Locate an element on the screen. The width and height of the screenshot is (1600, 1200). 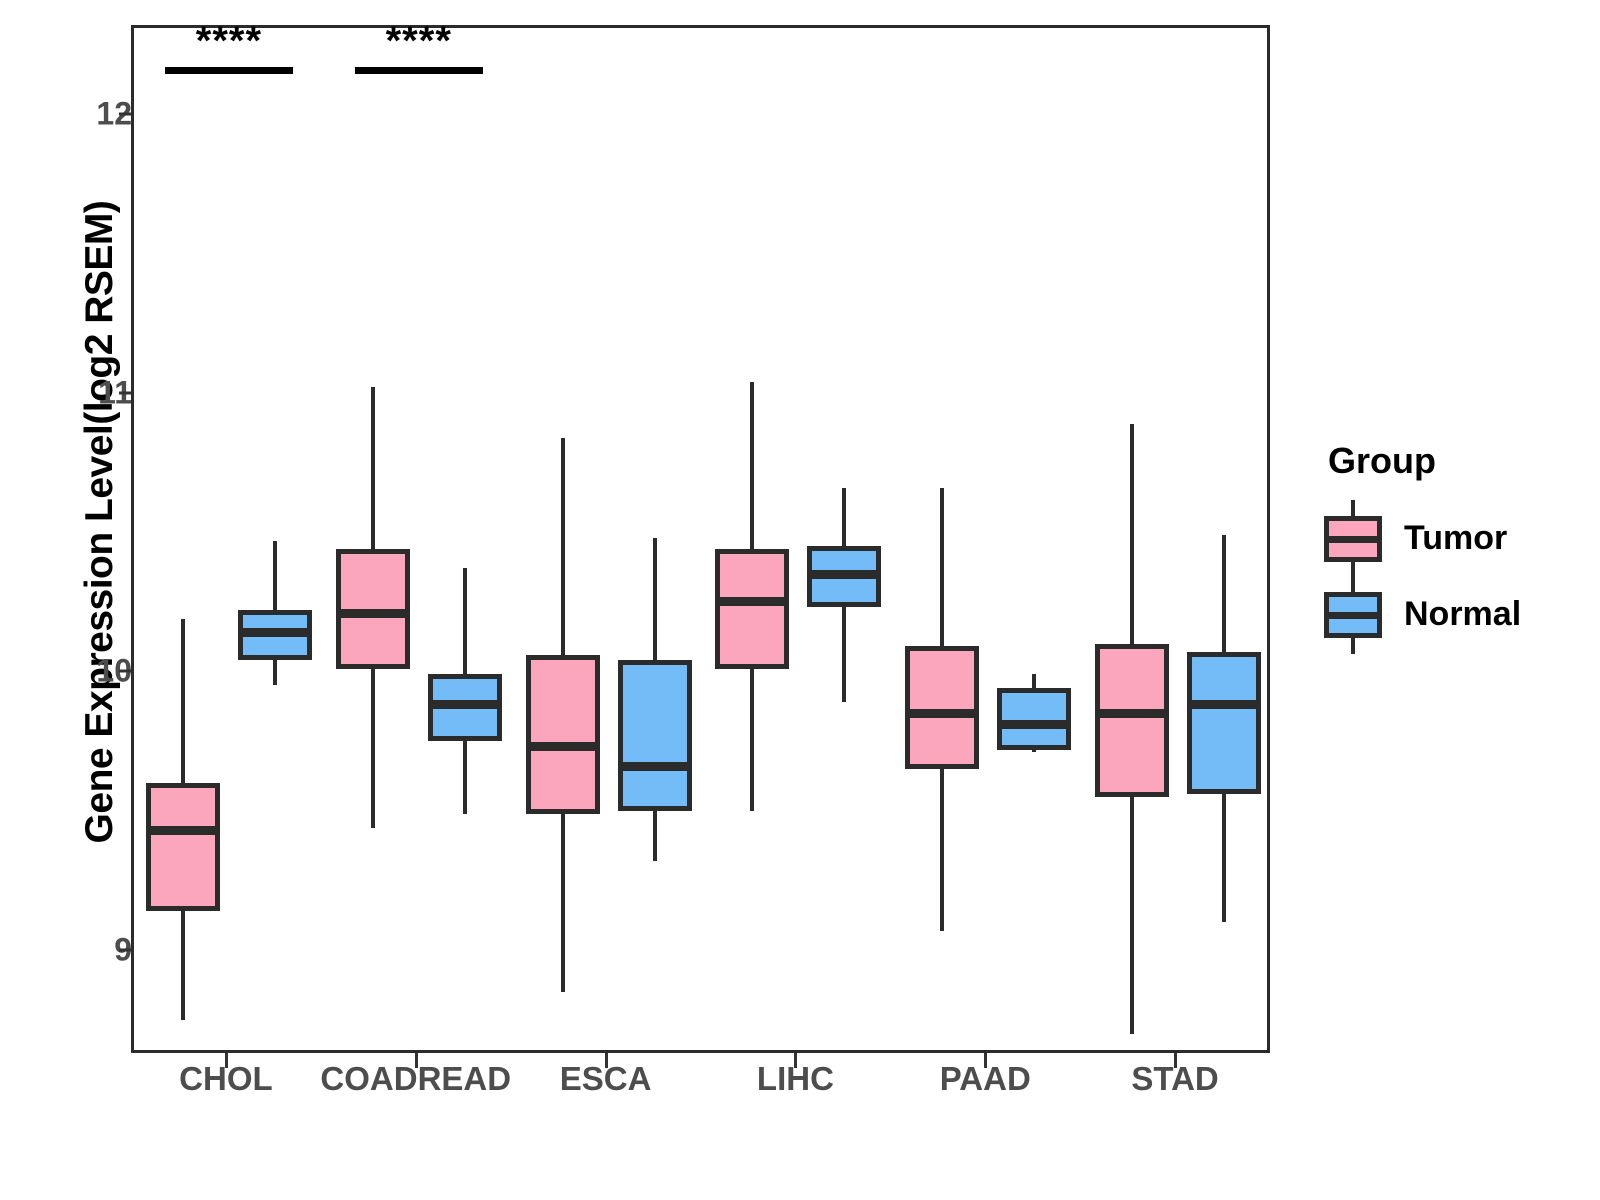
x-tick-label-esca: ESCA is located at coordinates (605, 1078).